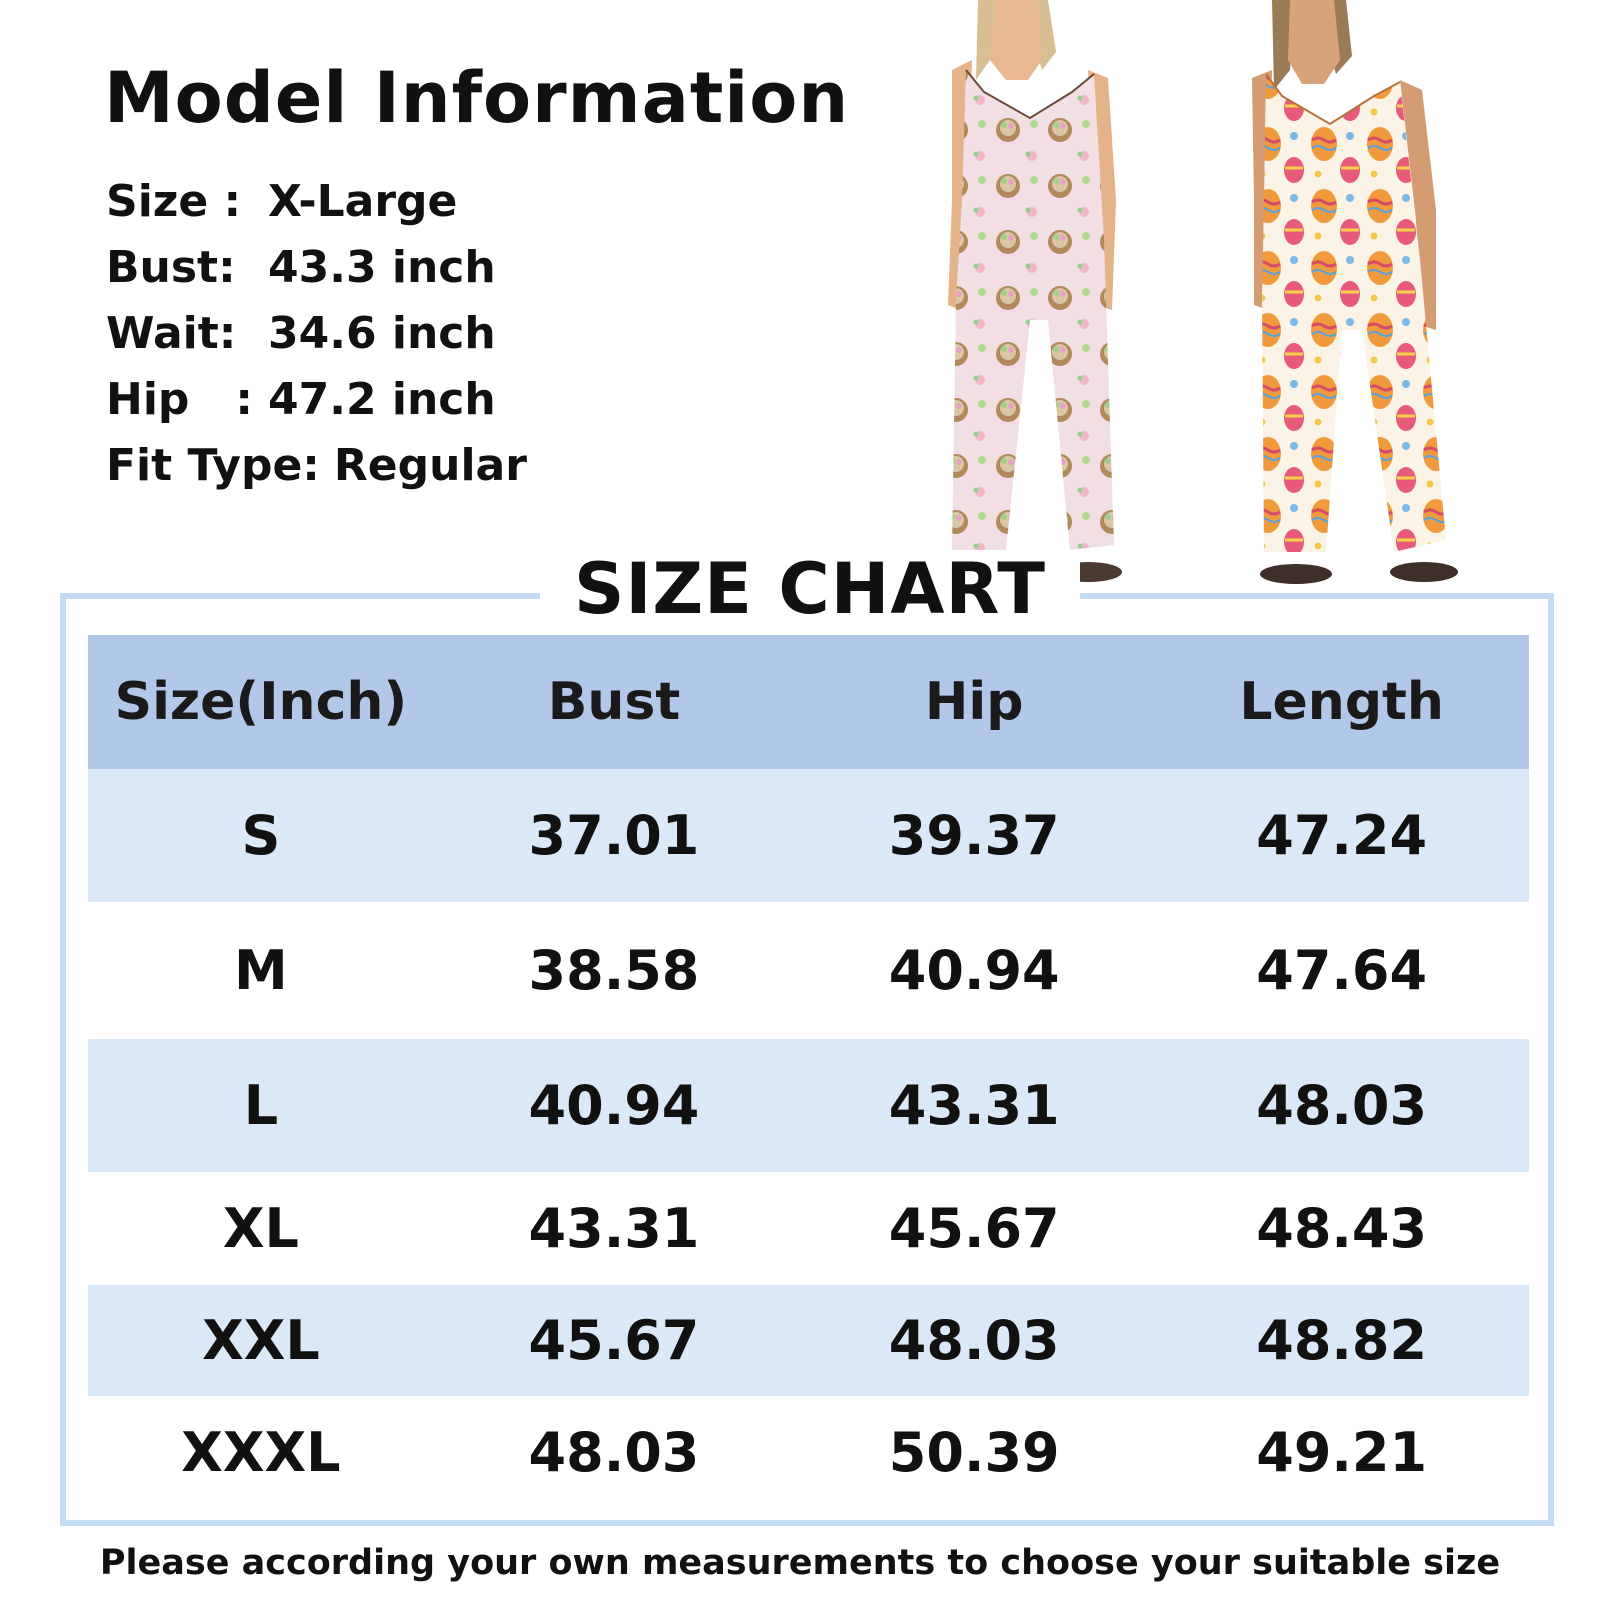 The width and height of the screenshot is (1600, 1600). I want to click on cell-bust: 37.01, so click(614, 835).